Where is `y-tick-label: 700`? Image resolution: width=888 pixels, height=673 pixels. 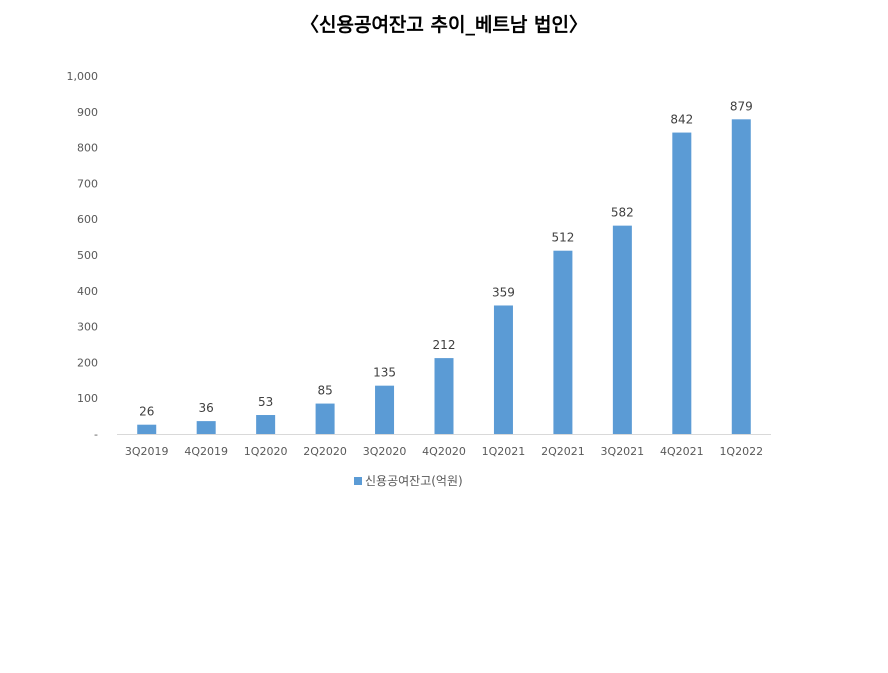
y-tick-label: 700 is located at coordinates (87, 183).